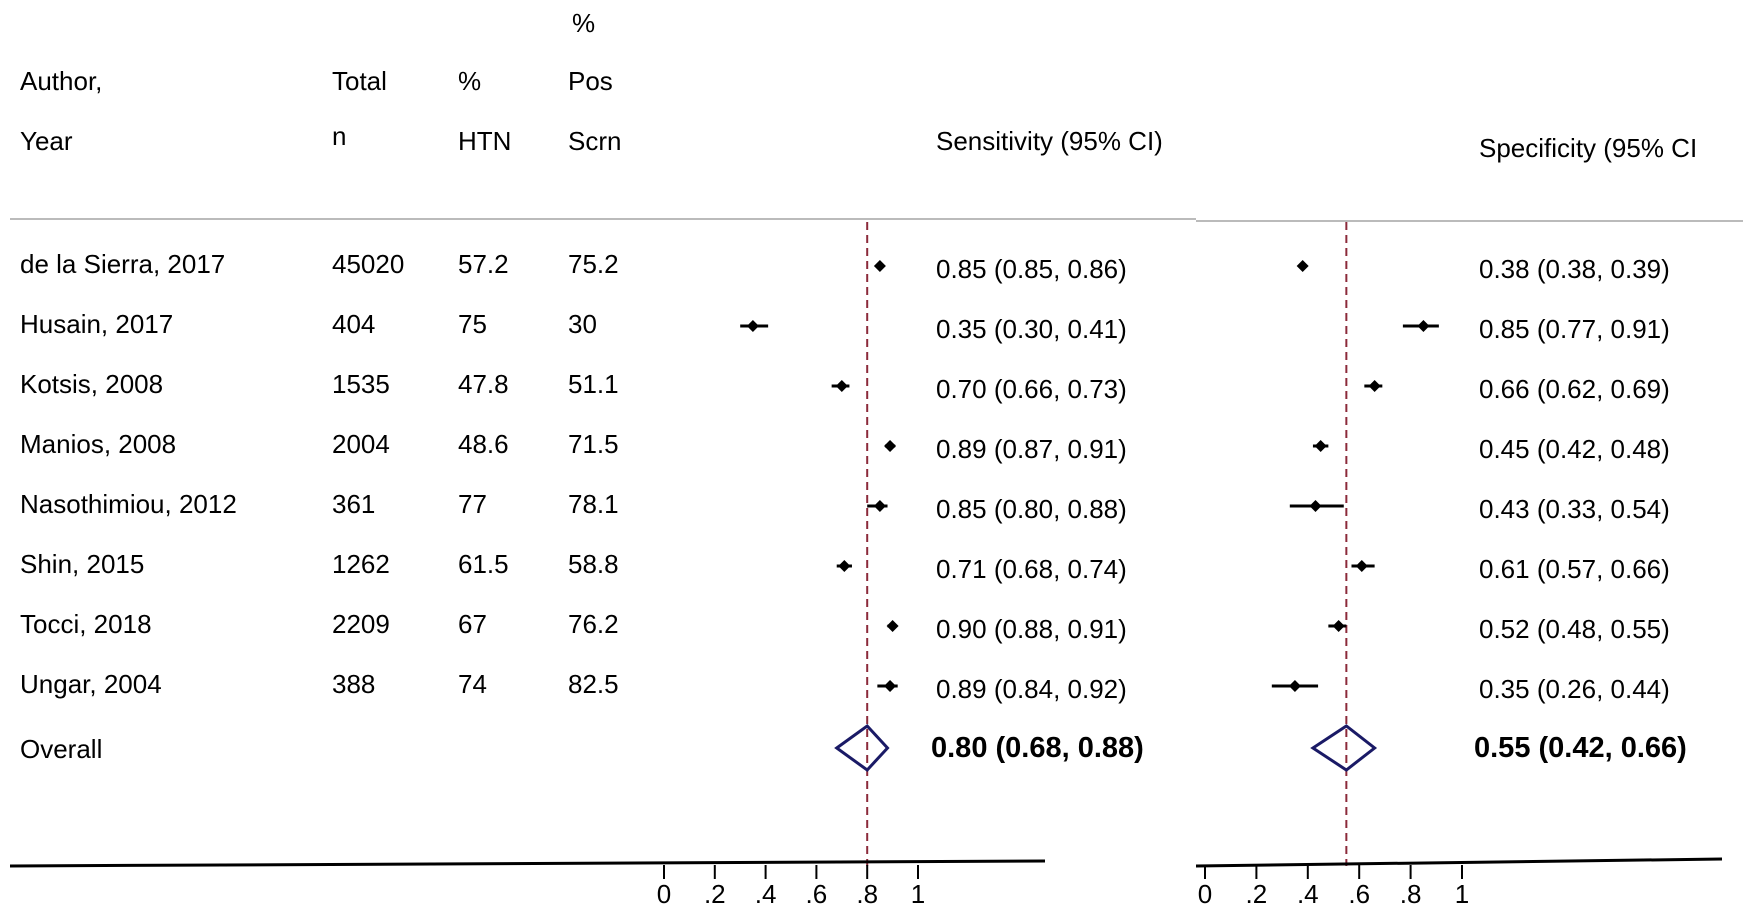 Image resolution: width=1743 pixels, height=911 pixels. I want to click on overall-specificity-label: 0.55 (0.42, 0.66), so click(1580, 748).